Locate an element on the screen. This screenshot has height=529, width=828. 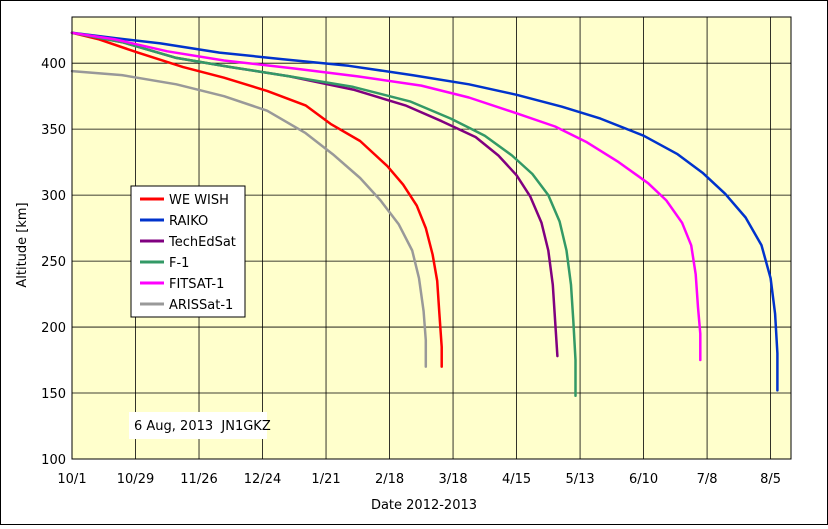
legend-label: TechEdSat is located at coordinates (202, 242).